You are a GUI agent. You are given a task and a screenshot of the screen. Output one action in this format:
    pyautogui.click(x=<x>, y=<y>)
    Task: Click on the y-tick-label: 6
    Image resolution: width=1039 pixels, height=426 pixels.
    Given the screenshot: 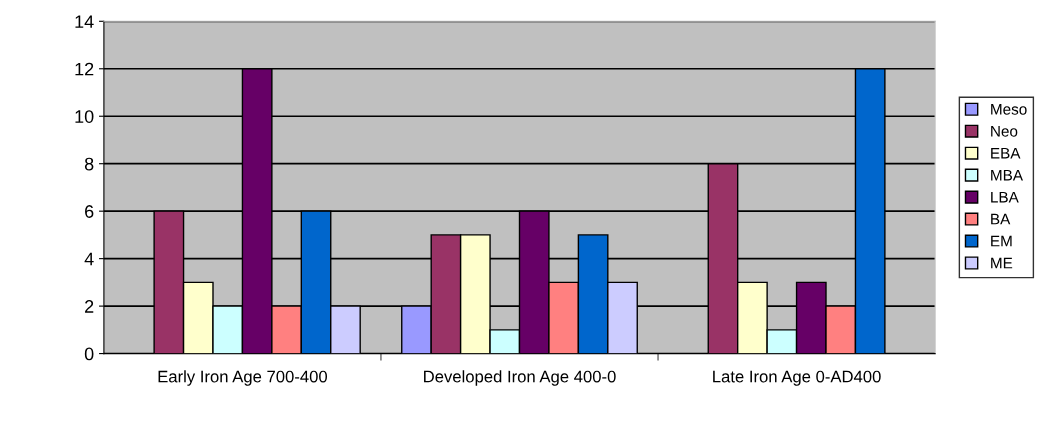 What is the action you would take?
    pyautogui.click(x=89, y=211)
    